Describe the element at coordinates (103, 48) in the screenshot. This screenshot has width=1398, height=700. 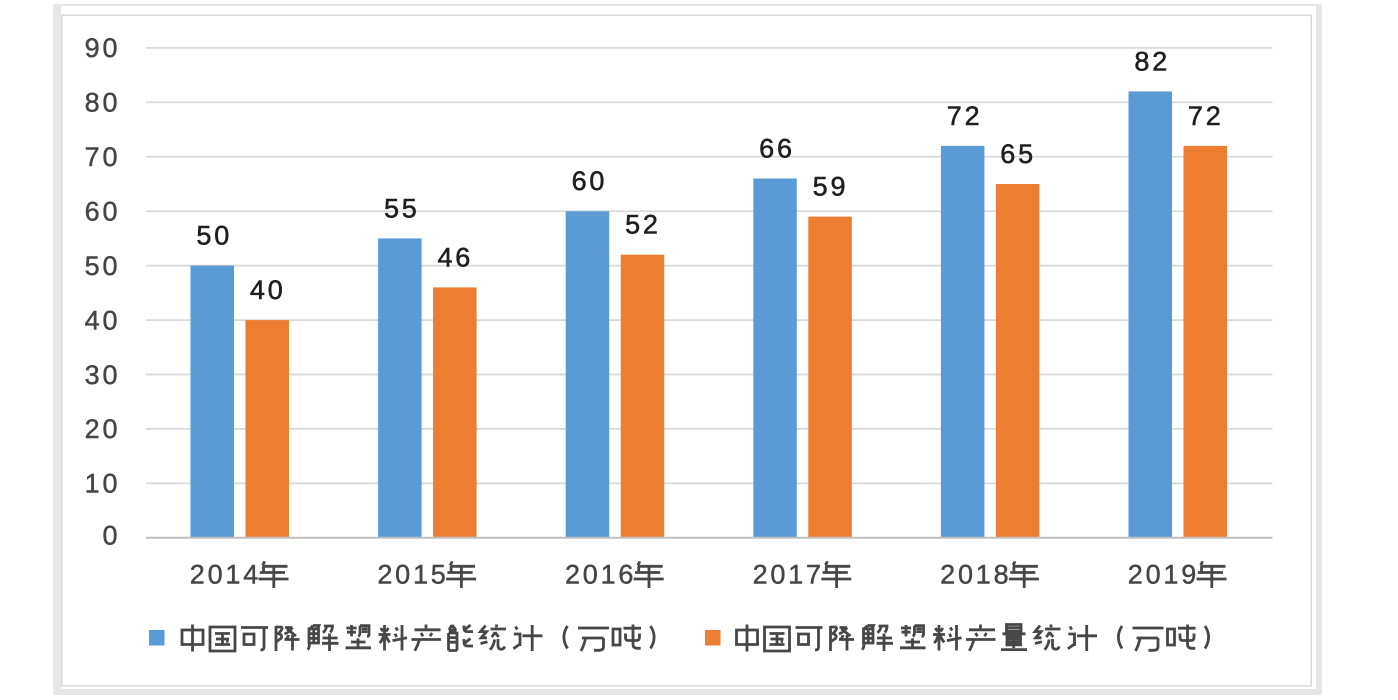
I see `svg-text: 90` at that location.